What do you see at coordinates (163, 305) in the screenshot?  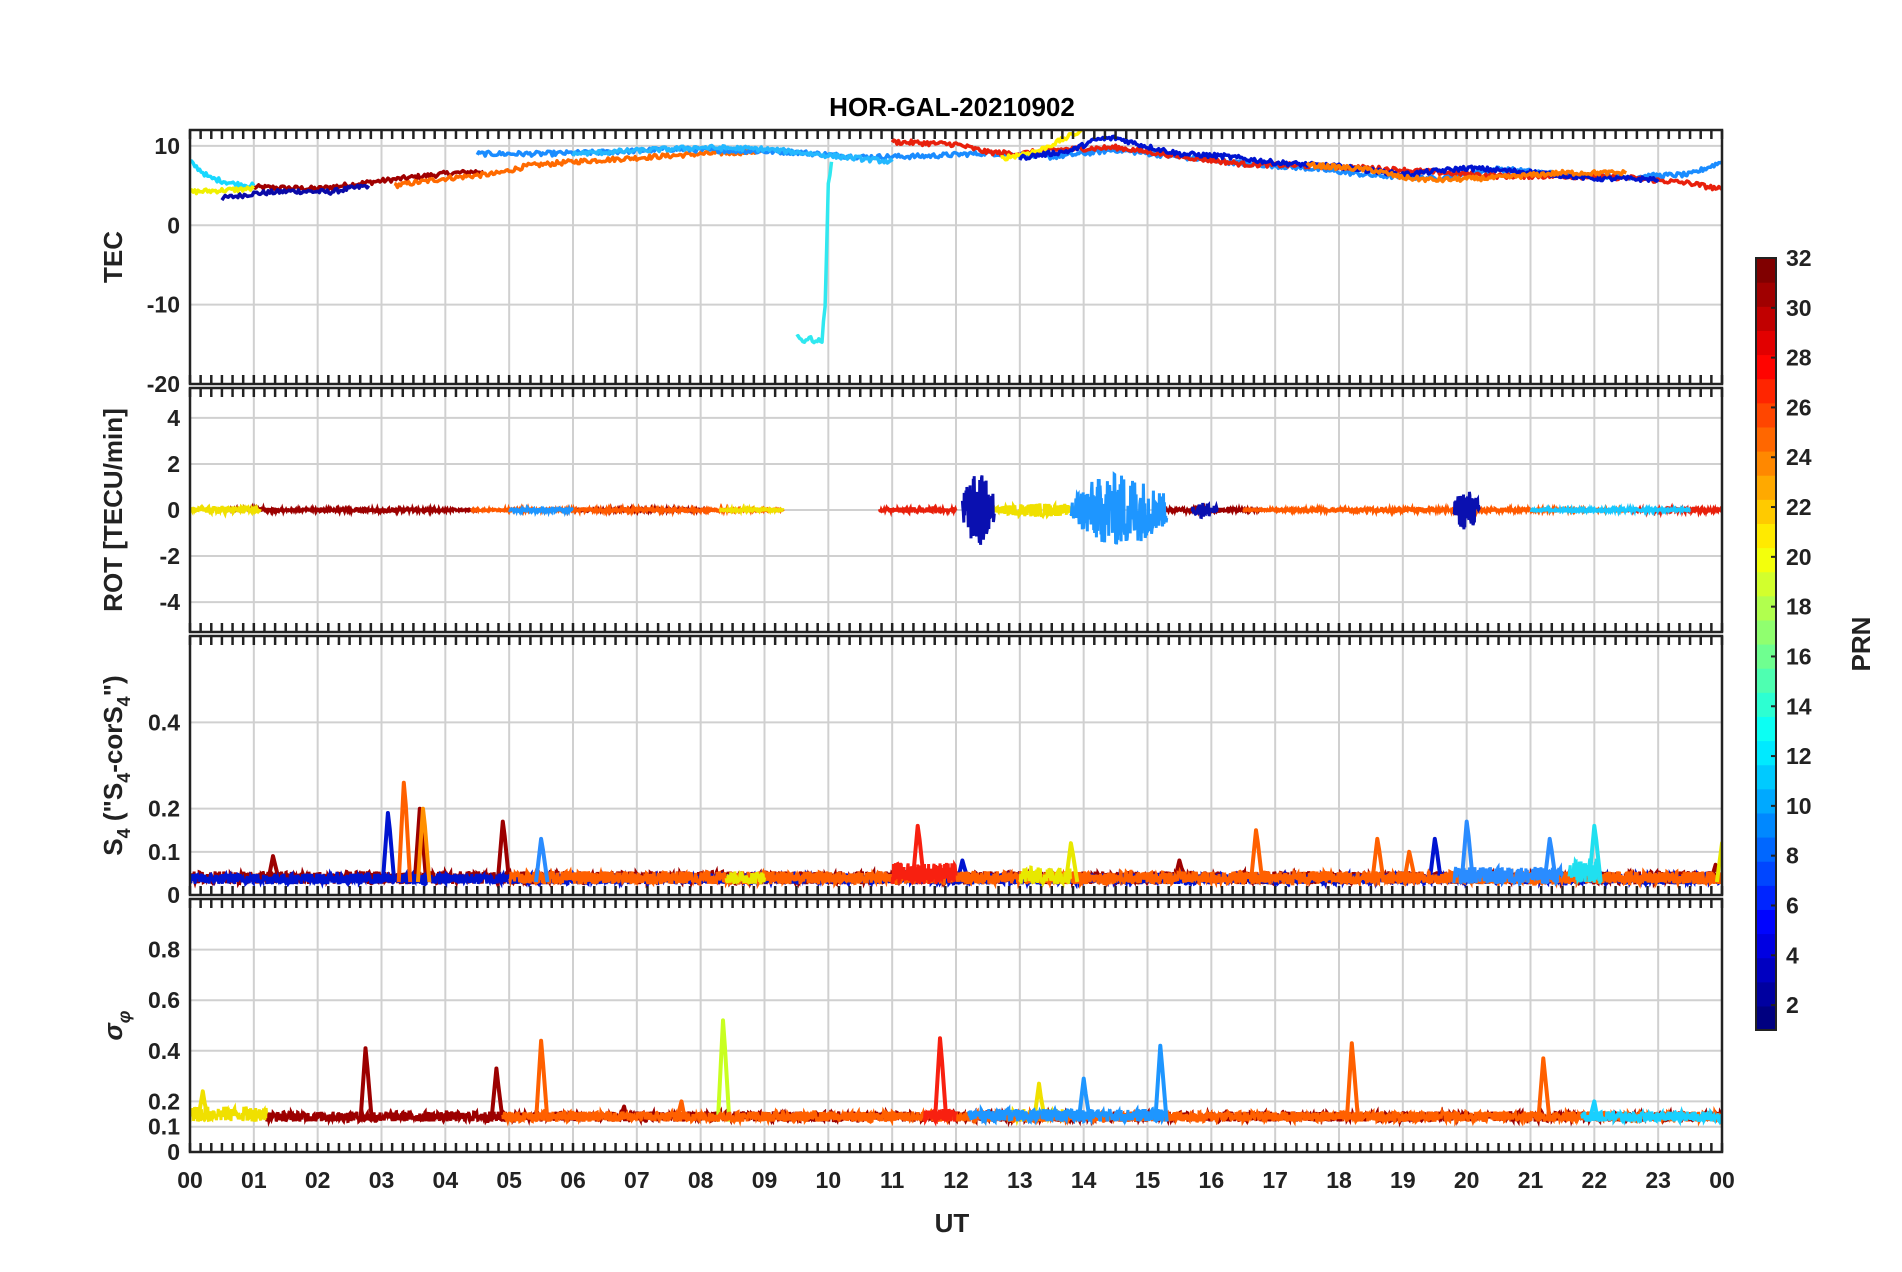 I see `y-tick-label: -10` at bounding box center [163, 305].